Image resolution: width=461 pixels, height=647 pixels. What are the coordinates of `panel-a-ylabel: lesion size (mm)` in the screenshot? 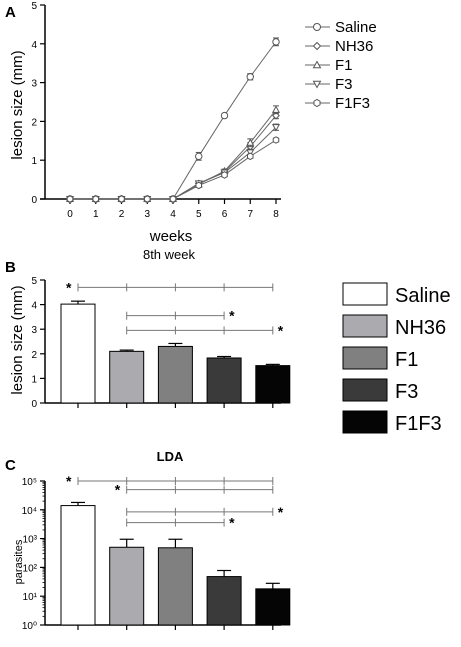 It's located at (17, 104).